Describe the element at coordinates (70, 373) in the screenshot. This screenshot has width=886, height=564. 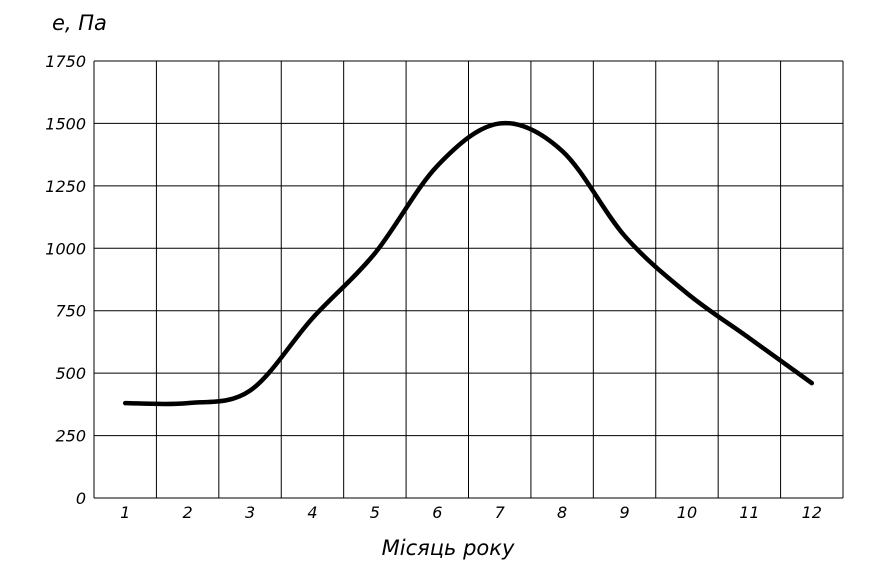
I see `y-tick-label: 500` at that location.